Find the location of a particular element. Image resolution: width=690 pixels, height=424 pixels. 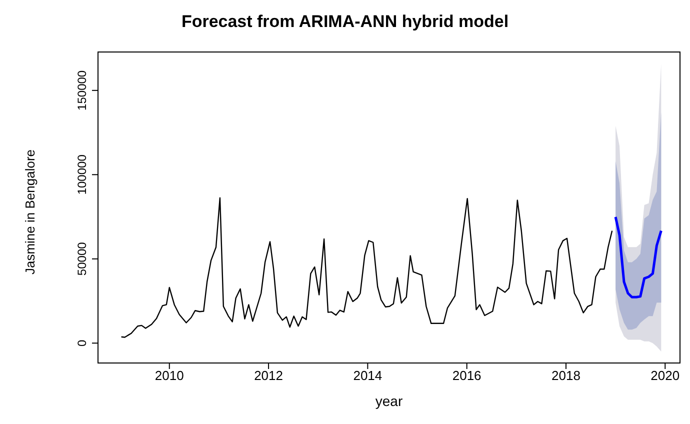

line-series is located at coordinates (638, 257).